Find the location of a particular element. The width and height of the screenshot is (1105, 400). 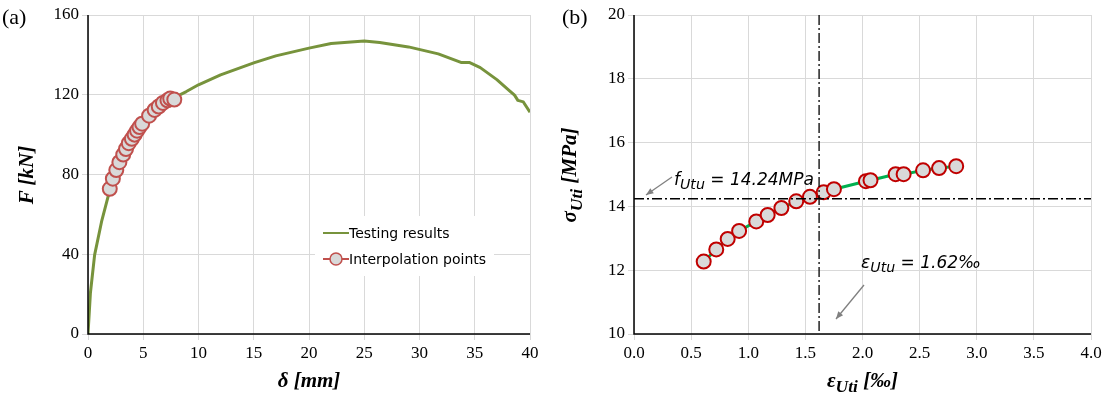

y-axis-title: F [kN] is located at coordinates (26, 174).